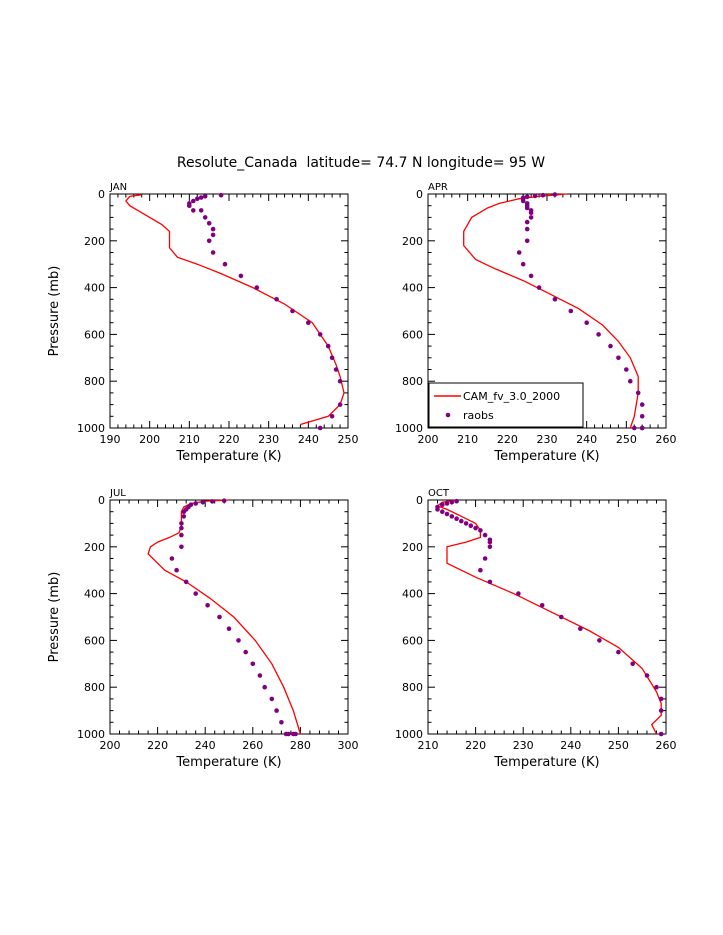 This screenshot has width=723, height=935. I want to click on x-tick-label: 200, so click(149, 439).